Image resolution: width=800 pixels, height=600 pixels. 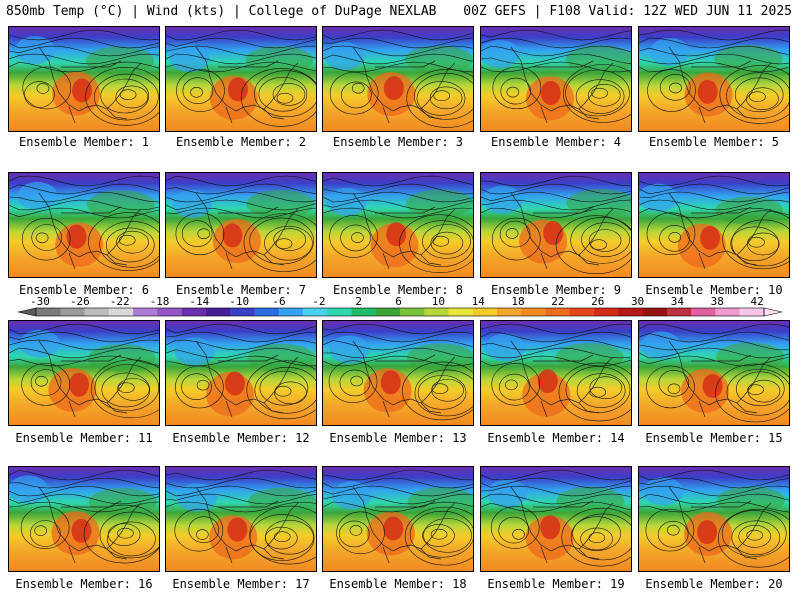 I want to click on ensemble-member-label: Ensemble Member: 8, so click(x=398, y=290).